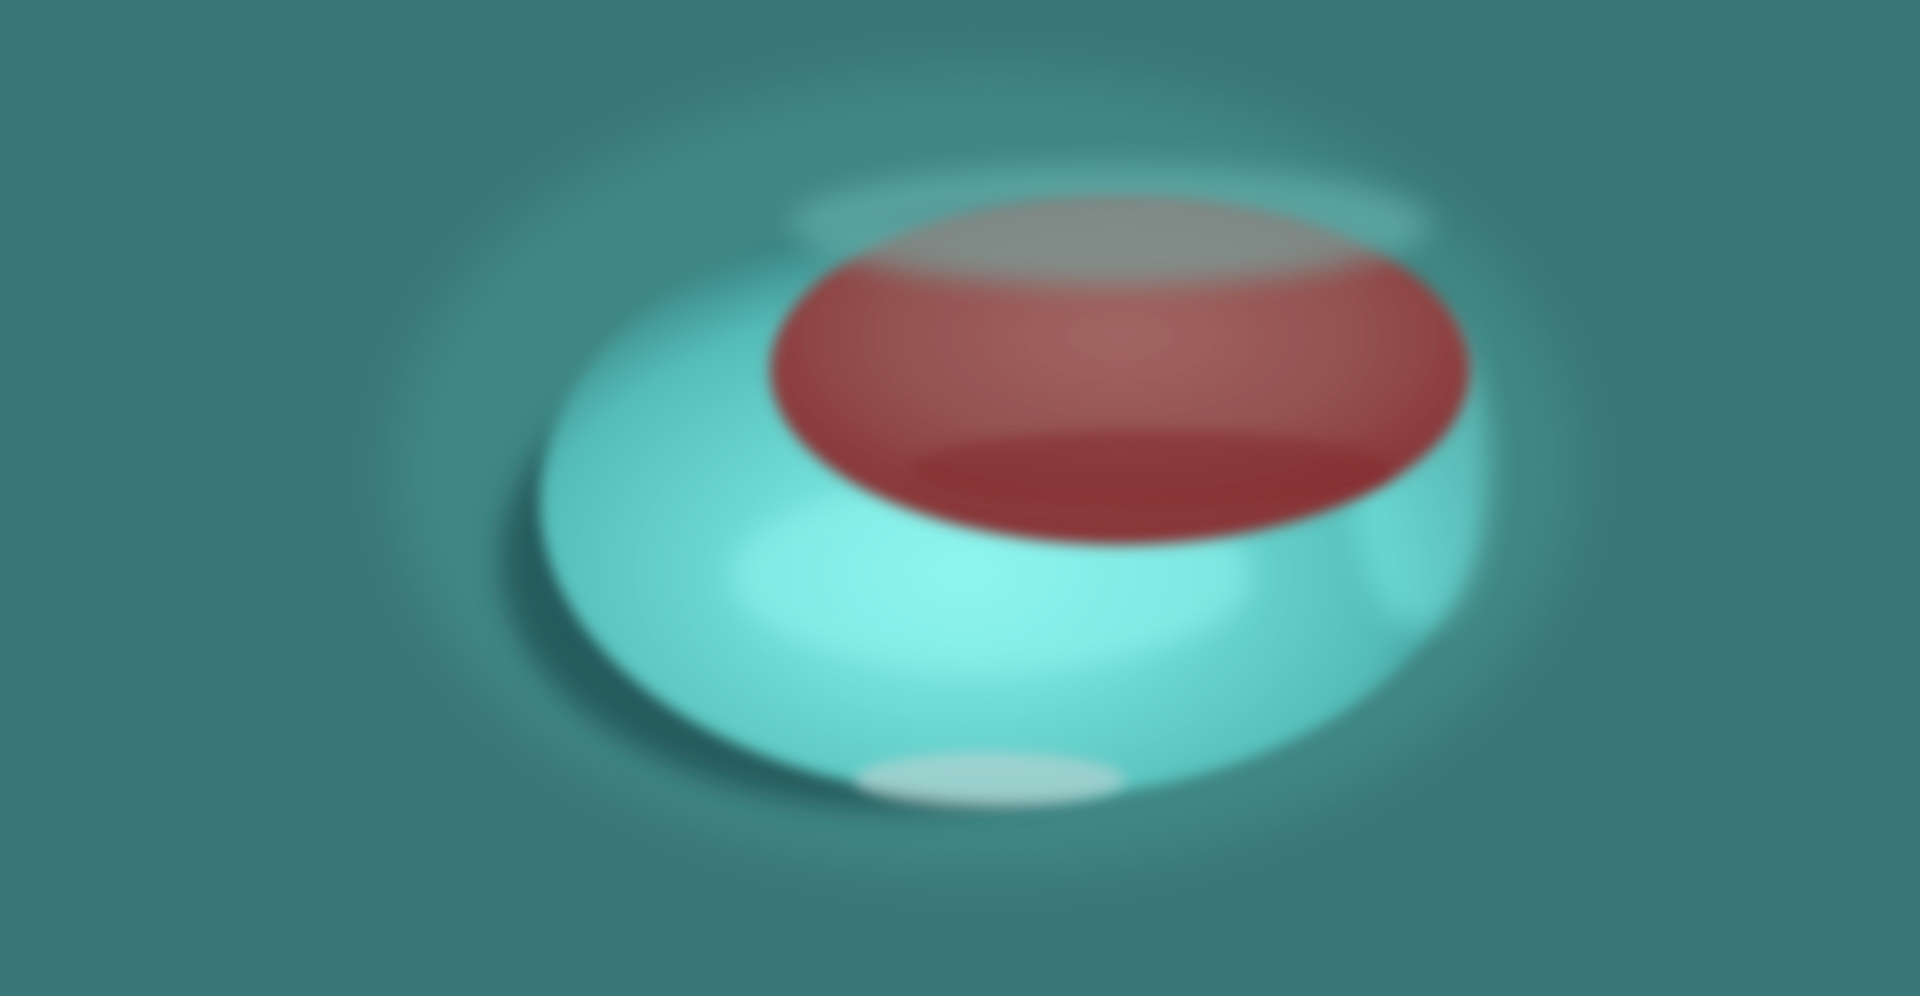 The image size is (1920, 996). Describe the element at coordinates (1110, 225) in the screenshot. I see `center-top-lip` at that location.